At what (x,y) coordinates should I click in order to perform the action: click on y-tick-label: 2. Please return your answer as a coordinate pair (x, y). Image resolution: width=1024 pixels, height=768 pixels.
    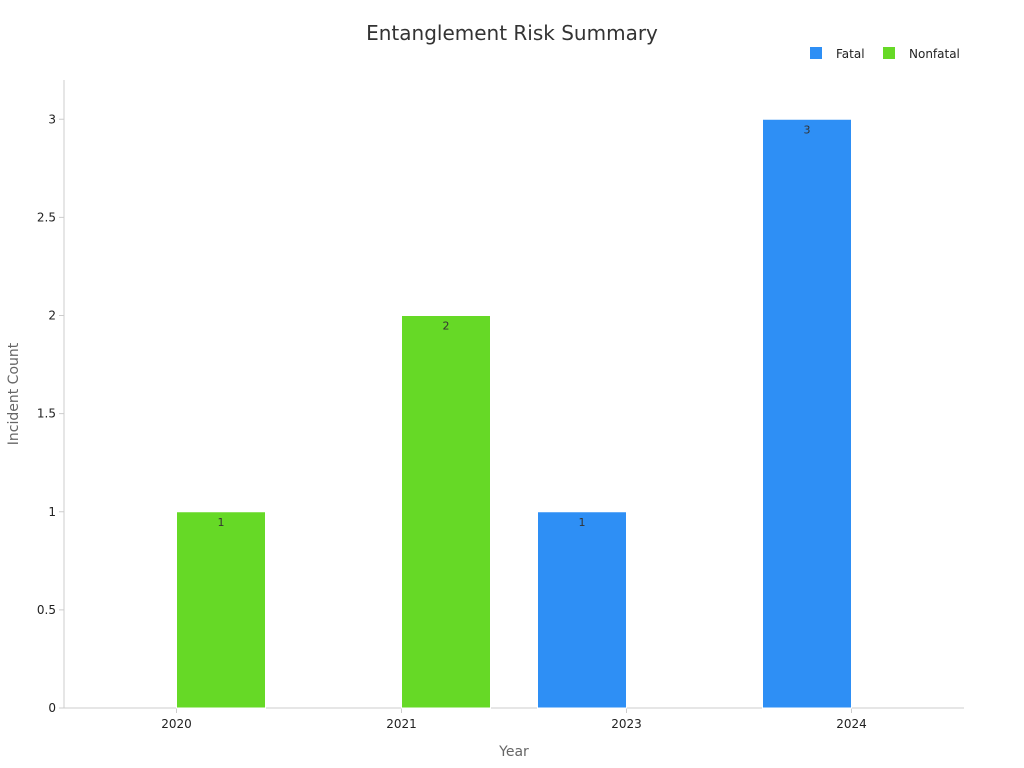
    Looking at the image, I should click on (52, 316).